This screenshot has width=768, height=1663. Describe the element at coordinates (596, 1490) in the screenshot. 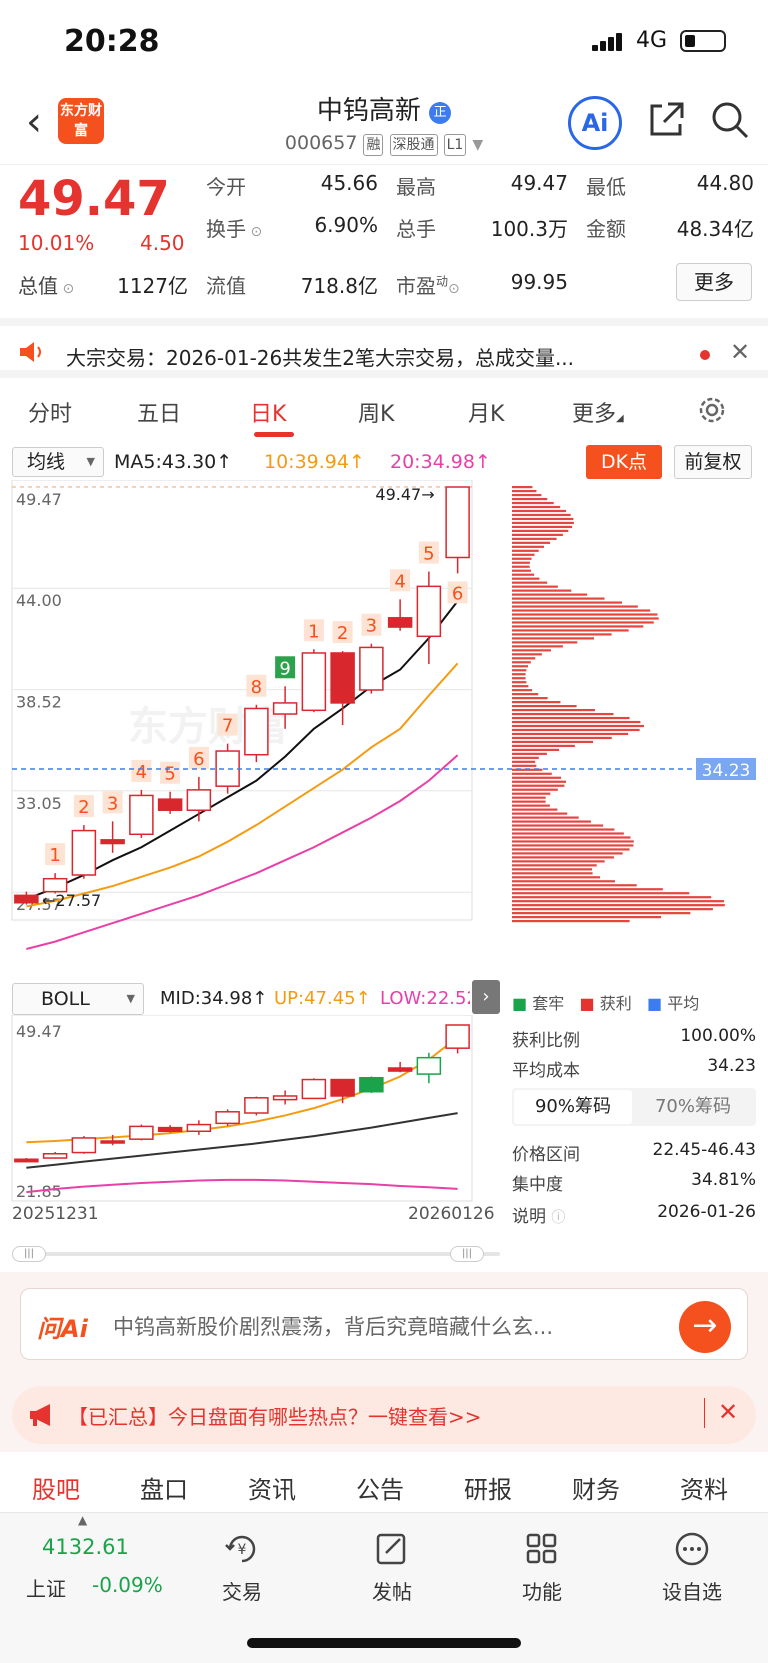

I see `tab-finance: 财务` at that location.